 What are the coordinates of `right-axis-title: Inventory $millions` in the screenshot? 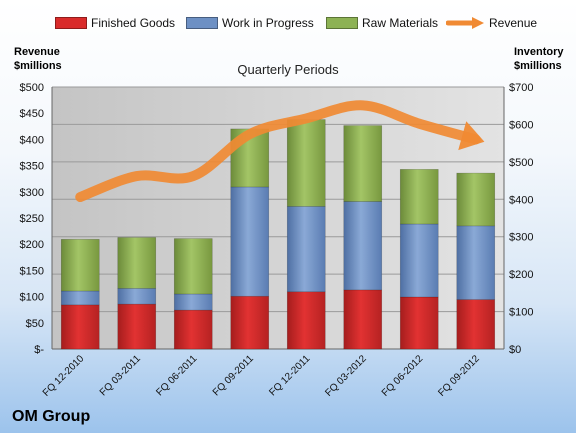 It's located at (539, 59).